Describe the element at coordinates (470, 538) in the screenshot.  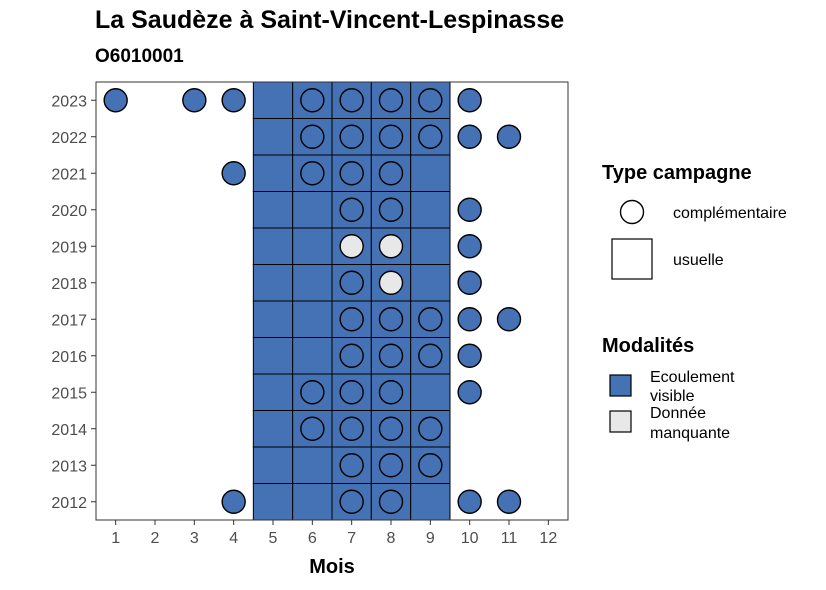
I see `x-tick-label: 10` at that location.